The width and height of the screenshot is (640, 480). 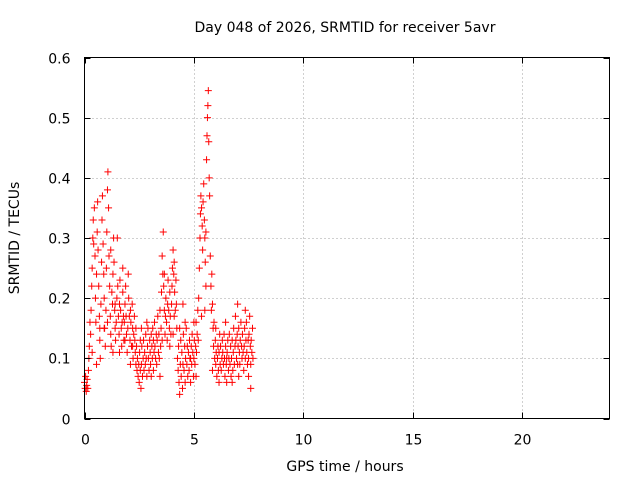 I want to click on y-tick-label: 0.6, so click(x=59, y=60).